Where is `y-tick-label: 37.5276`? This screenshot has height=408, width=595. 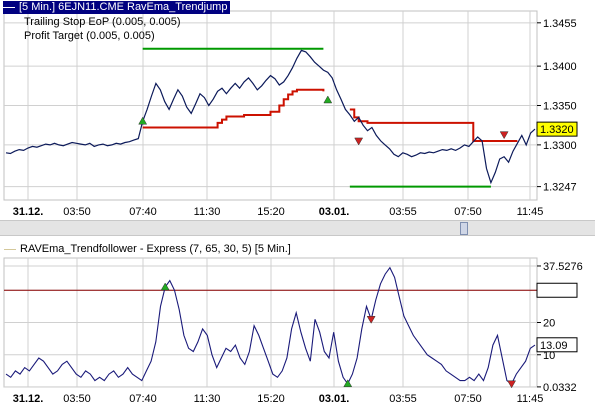
y-tick-label: 37.5276 is located at coordinates (563, 267).